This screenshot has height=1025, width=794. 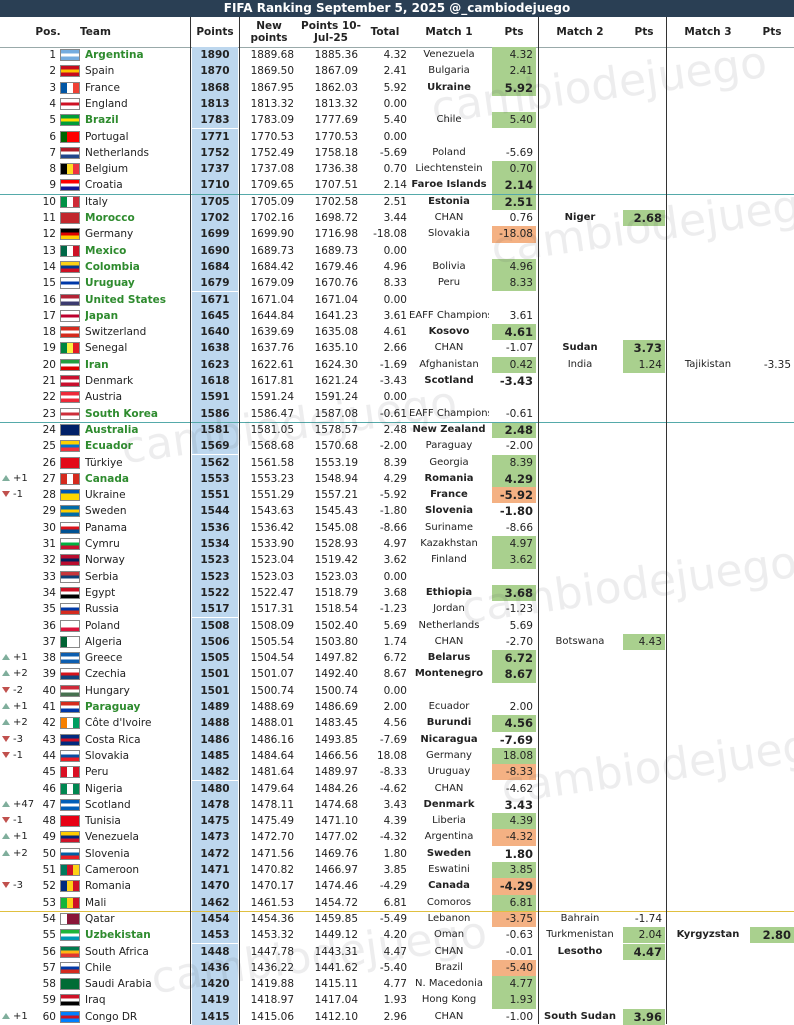 I want to click on team-name: South Korea, so click(x=121, y=413).